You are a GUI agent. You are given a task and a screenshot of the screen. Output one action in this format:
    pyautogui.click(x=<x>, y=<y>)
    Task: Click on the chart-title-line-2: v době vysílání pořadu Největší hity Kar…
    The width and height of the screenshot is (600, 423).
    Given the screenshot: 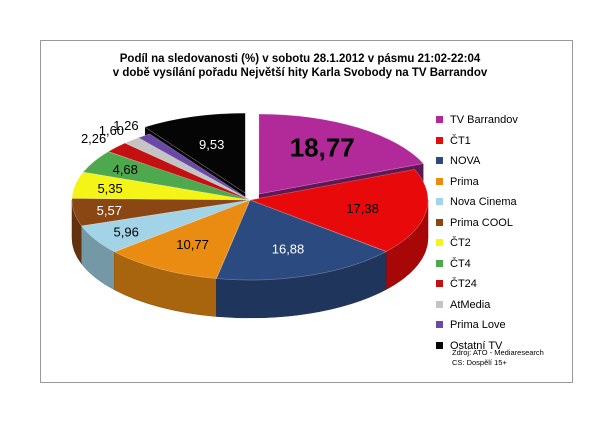 What is the action you would take?
    pyautogui.click(x=300, y=73)
    